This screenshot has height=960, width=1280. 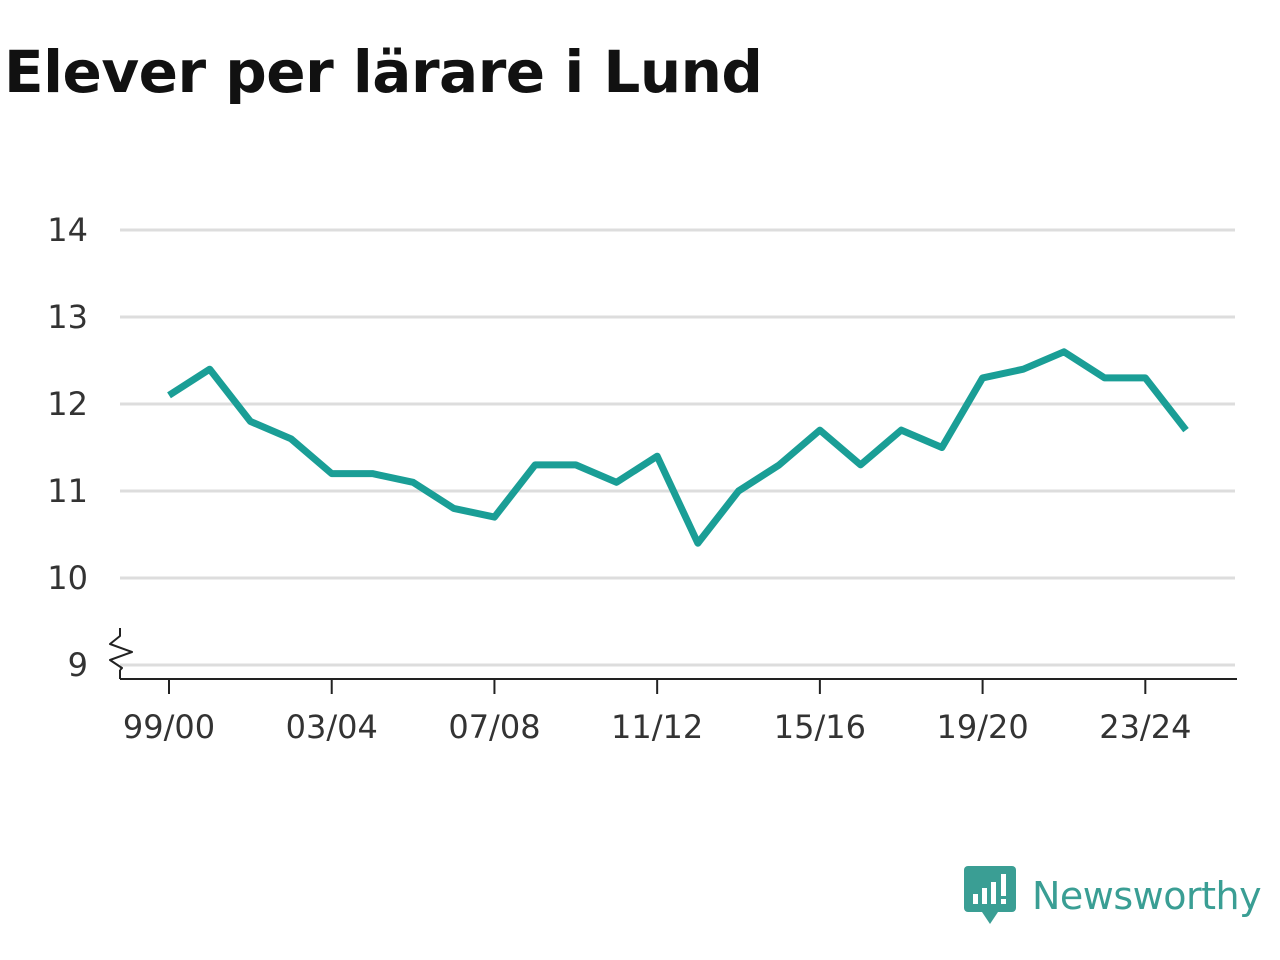 What do you see at coordinates (820, 727) in the screenshot?
I see `x-tick-label: 15/16` at bounding box center [820, 727].